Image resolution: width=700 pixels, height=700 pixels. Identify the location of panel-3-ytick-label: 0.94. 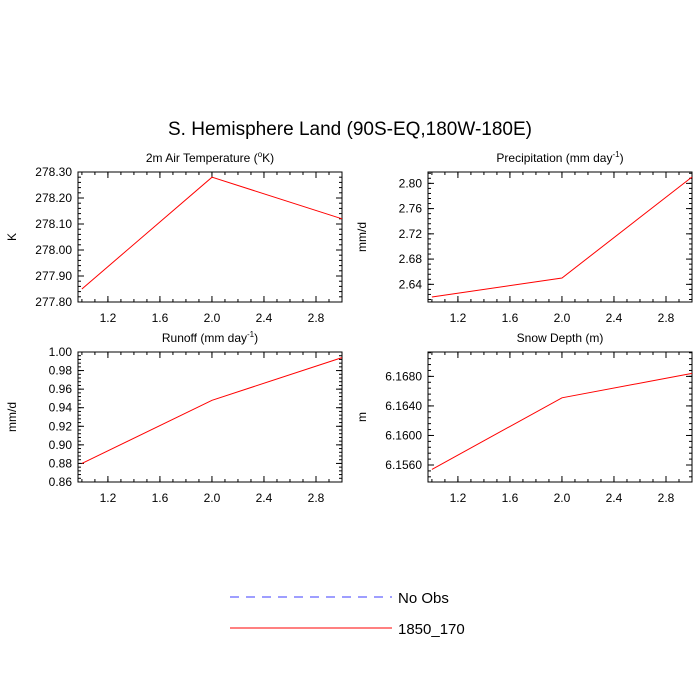
(61, 408).